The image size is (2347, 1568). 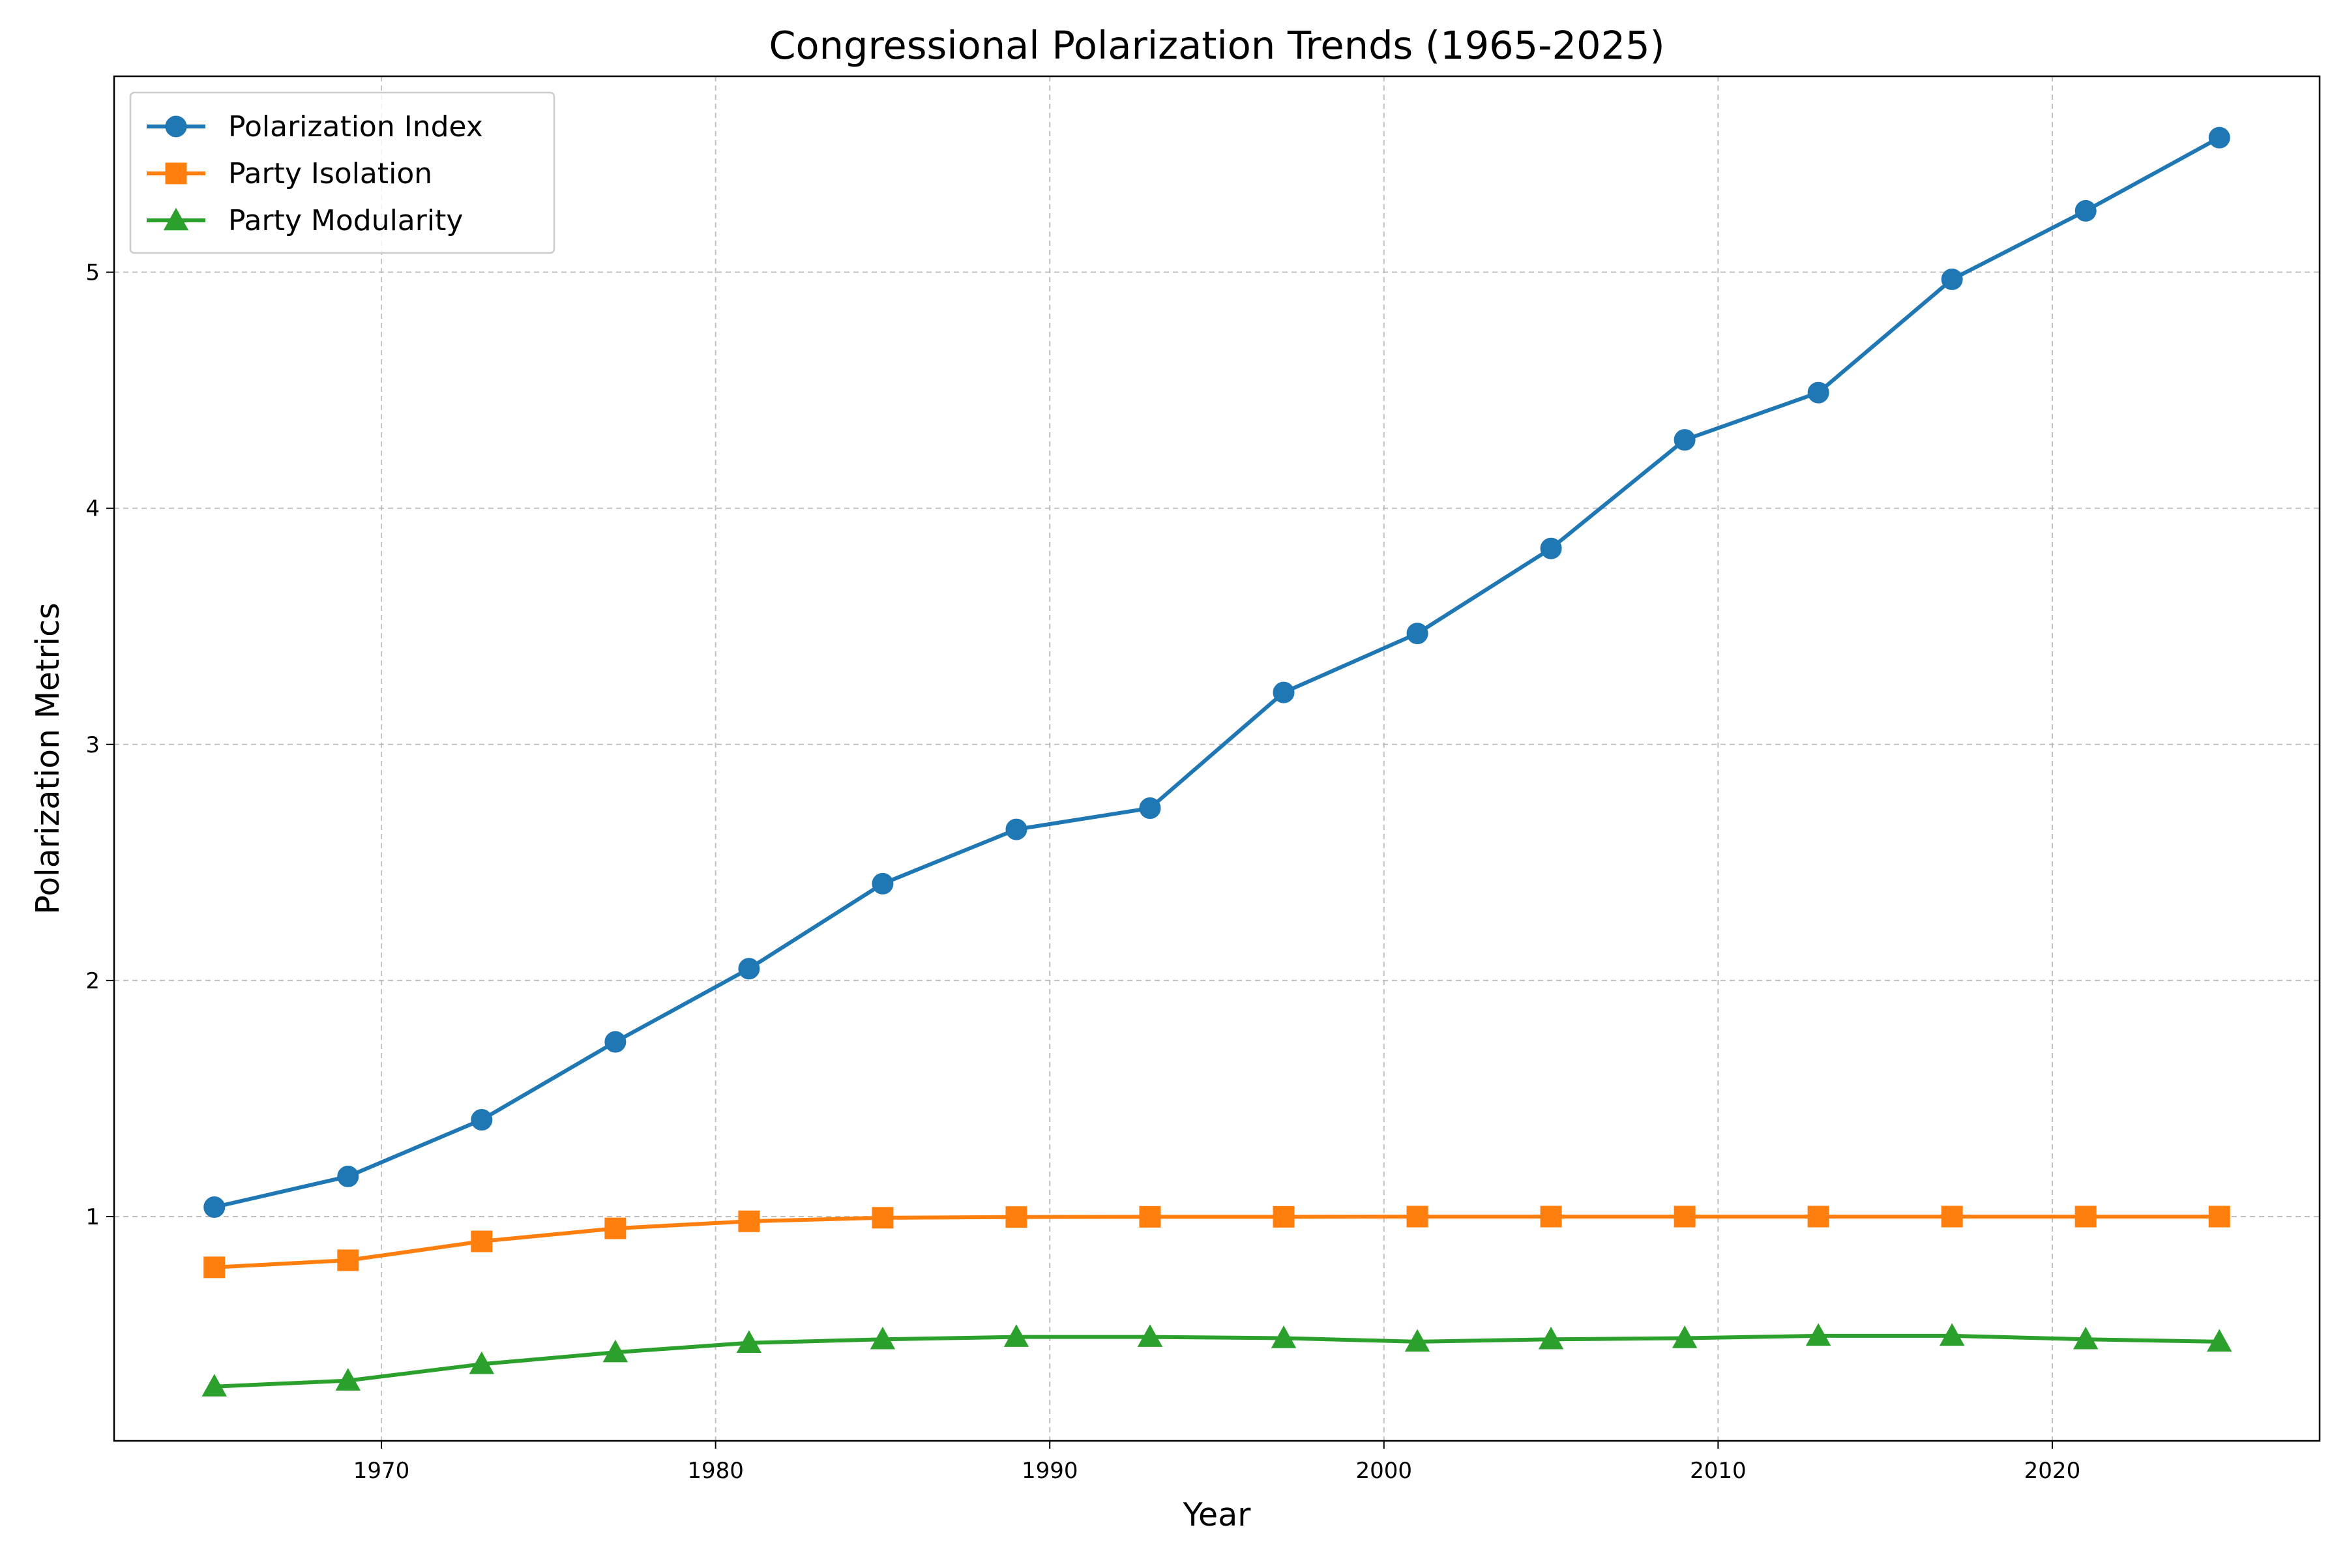 I want to click on y-axis-label: Polarization Metrics, so click(x=47, y=758).